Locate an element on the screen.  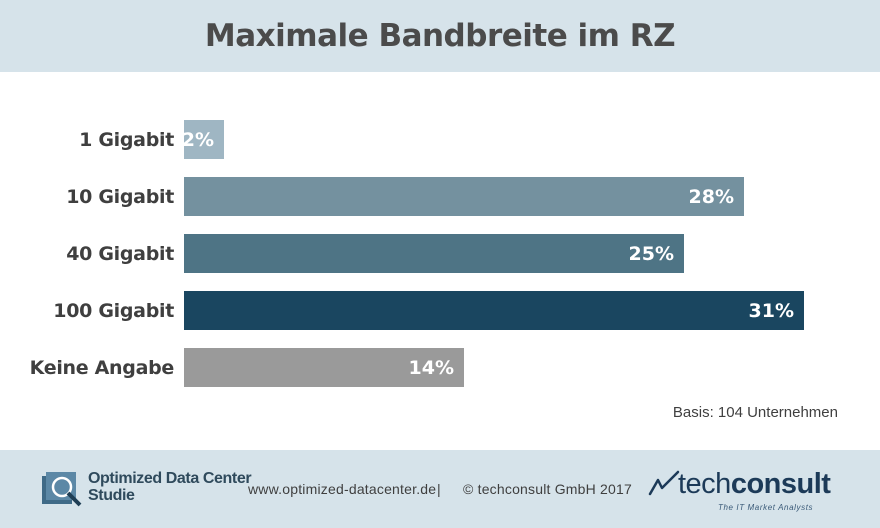
value-label: 28% is located at coordinates (711, 197).